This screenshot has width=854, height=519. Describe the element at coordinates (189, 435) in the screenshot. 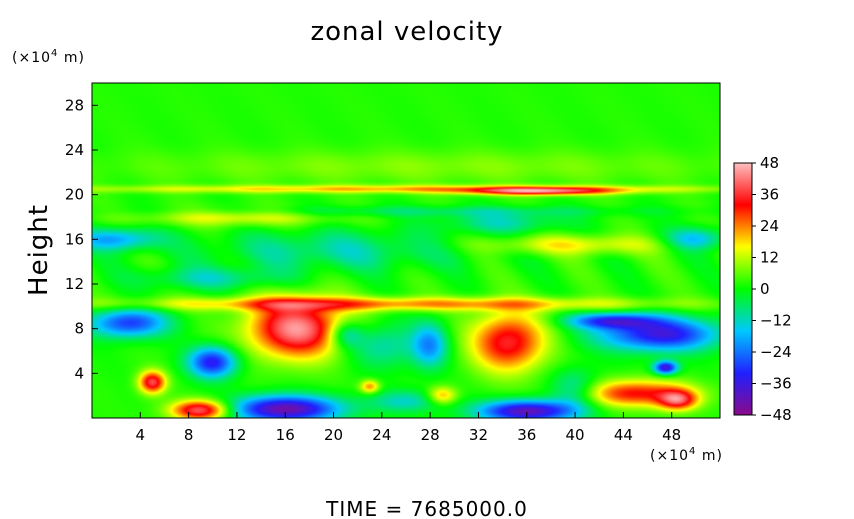

I see `x-tick-label: 8` at that location.